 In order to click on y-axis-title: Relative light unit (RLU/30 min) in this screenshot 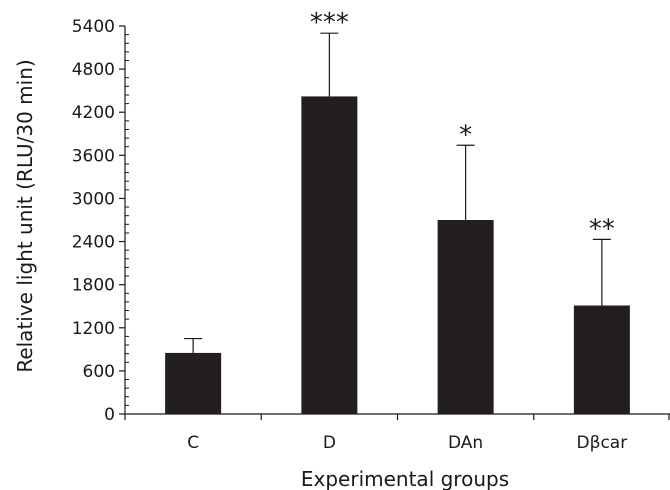, I will do `click(25, 215)`.